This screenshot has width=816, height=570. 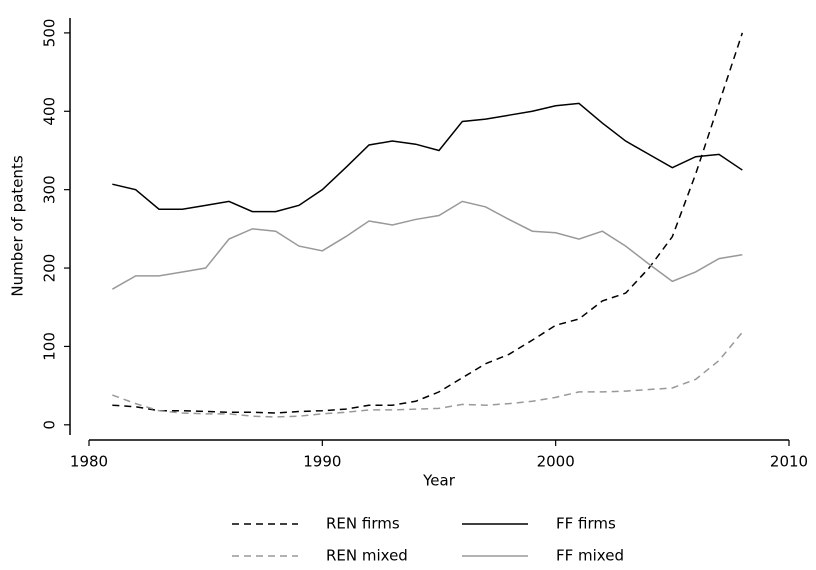 What do you see at coordinates (89, 462) in the screenshot?
I see `x-tick-label: 1980` at bounding box center [89, 462].